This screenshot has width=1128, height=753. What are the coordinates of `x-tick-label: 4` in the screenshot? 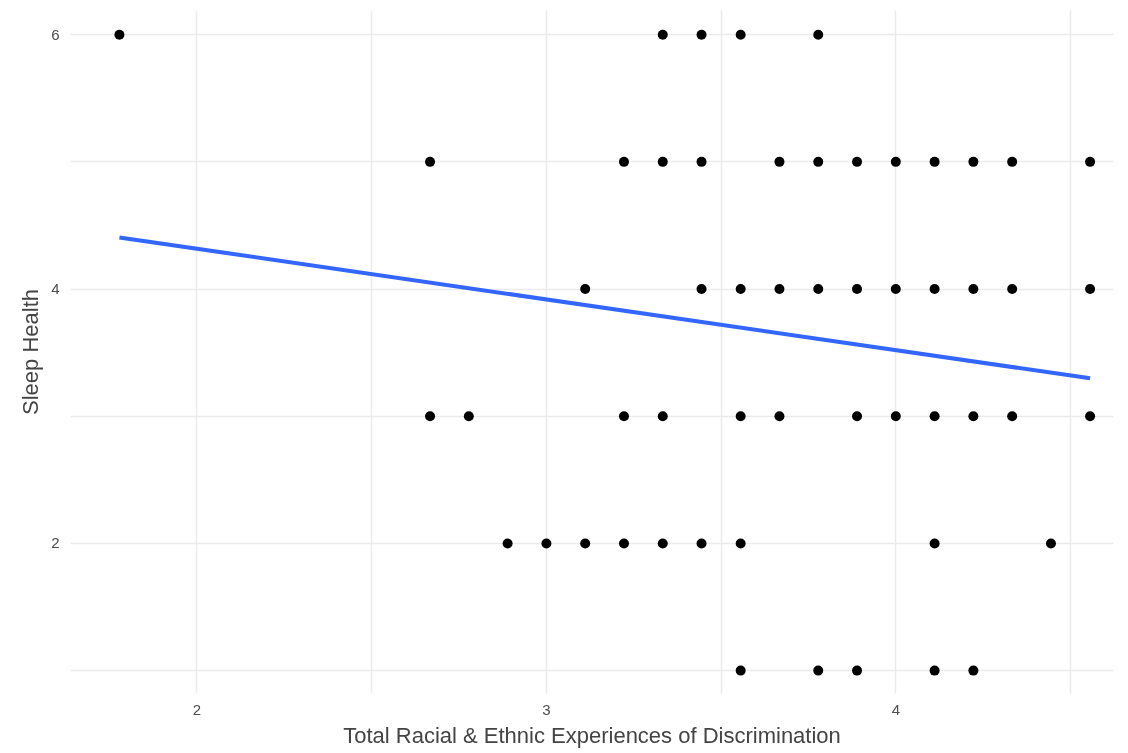 It's located at (895, 709).